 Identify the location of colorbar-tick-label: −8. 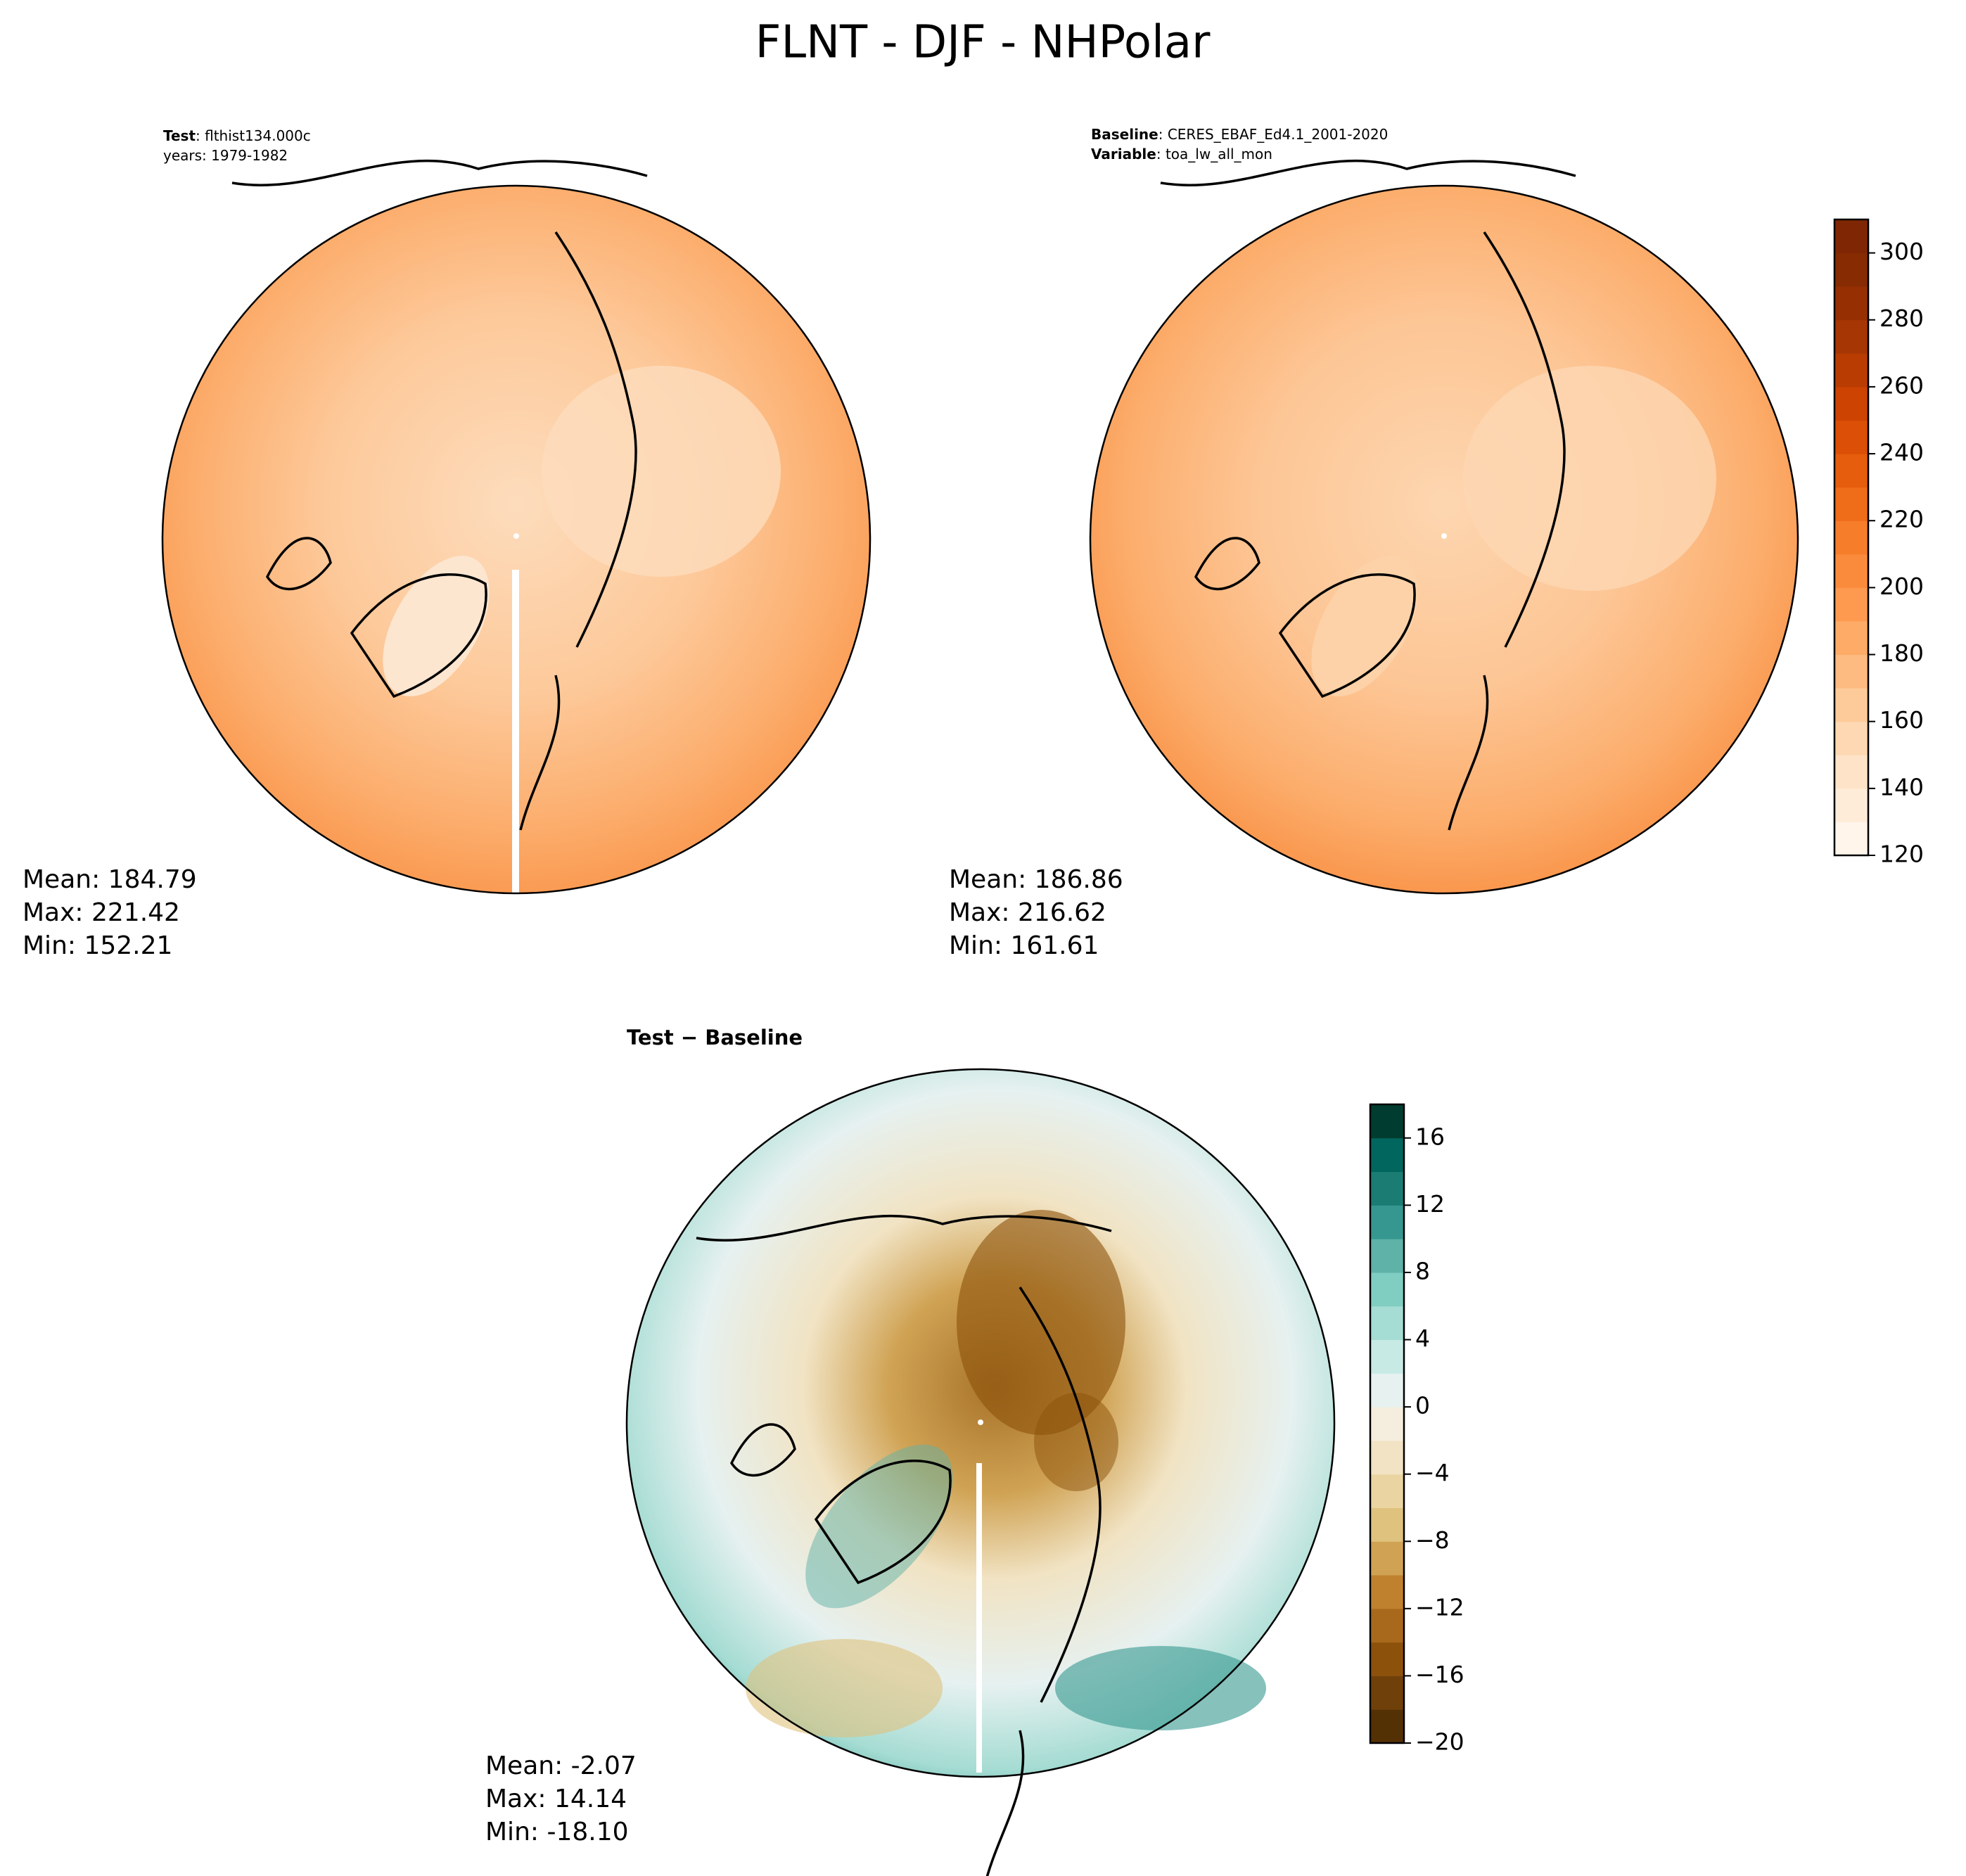
(1432, 1540).